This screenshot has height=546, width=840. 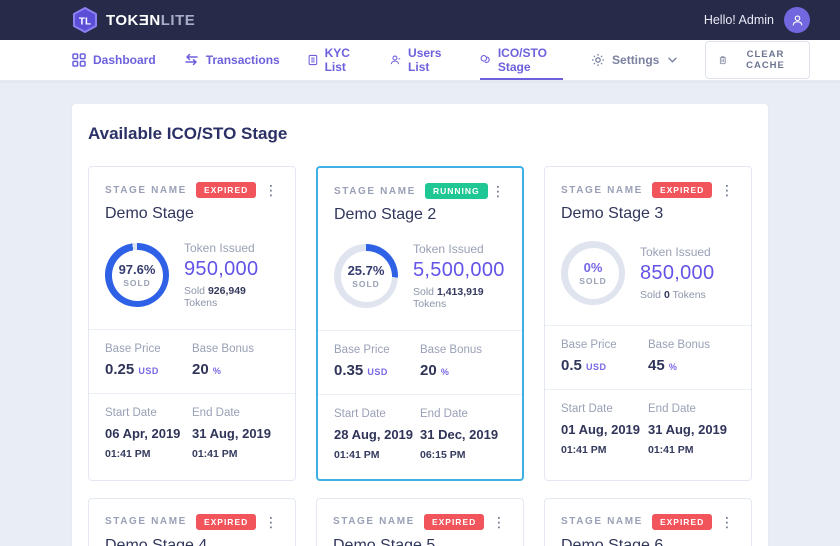 What do you see at coordinates (366, 270) in the screenshot?
I see `sold-percent: 25.7%` at bounding box center [366, 270].